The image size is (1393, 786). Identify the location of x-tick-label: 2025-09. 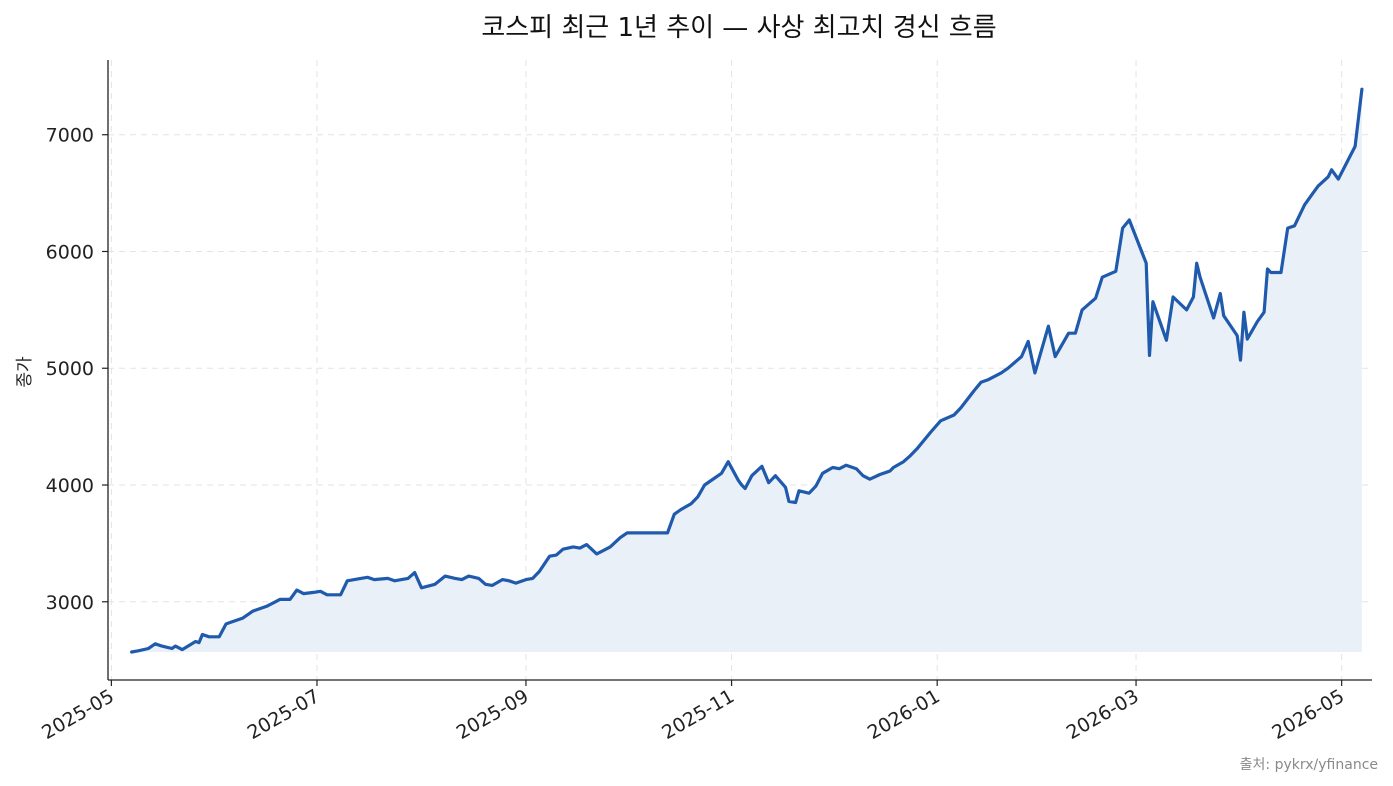
(493, 714).